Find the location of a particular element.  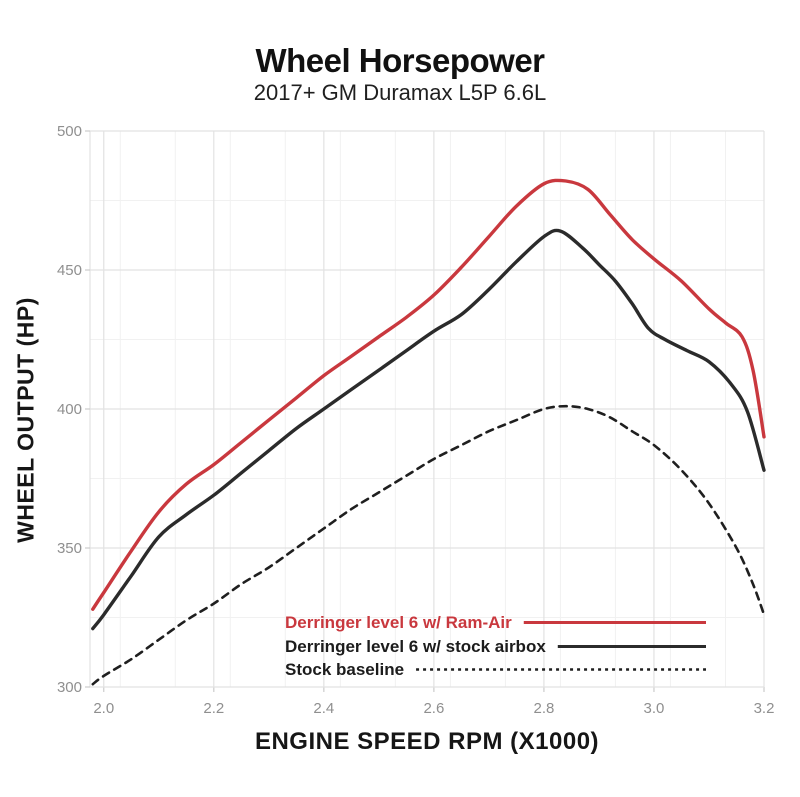

y-tick-label: 400 is located at coordinates (69, 409).